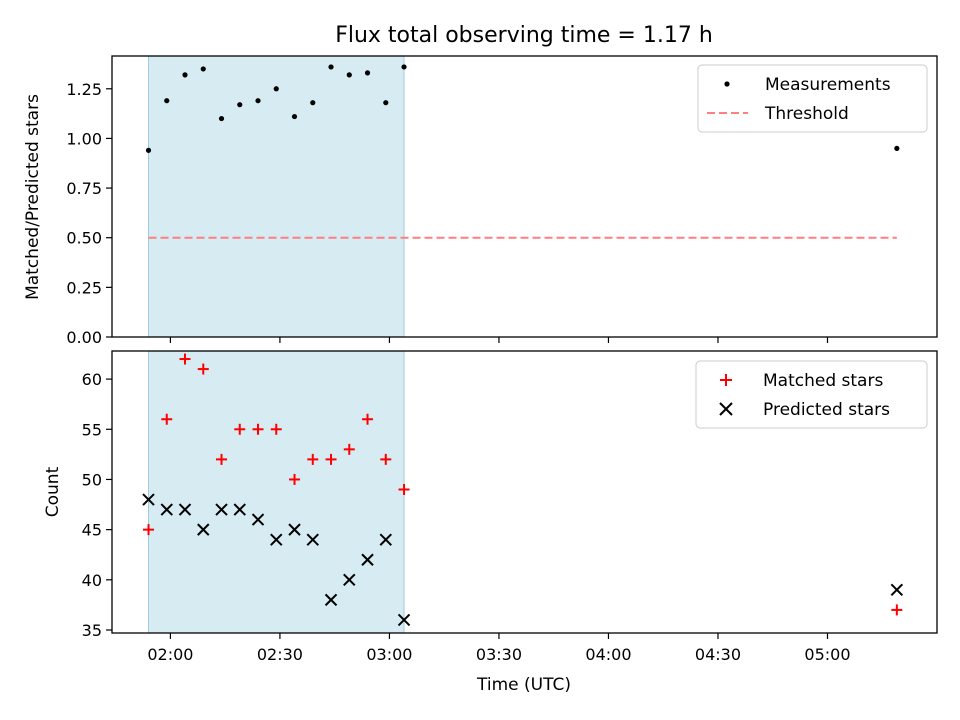 The width and height of the screenshot is (960, 720). I want to click on bottom-legend: Matched stars Predicted stars, so click(811, 394).